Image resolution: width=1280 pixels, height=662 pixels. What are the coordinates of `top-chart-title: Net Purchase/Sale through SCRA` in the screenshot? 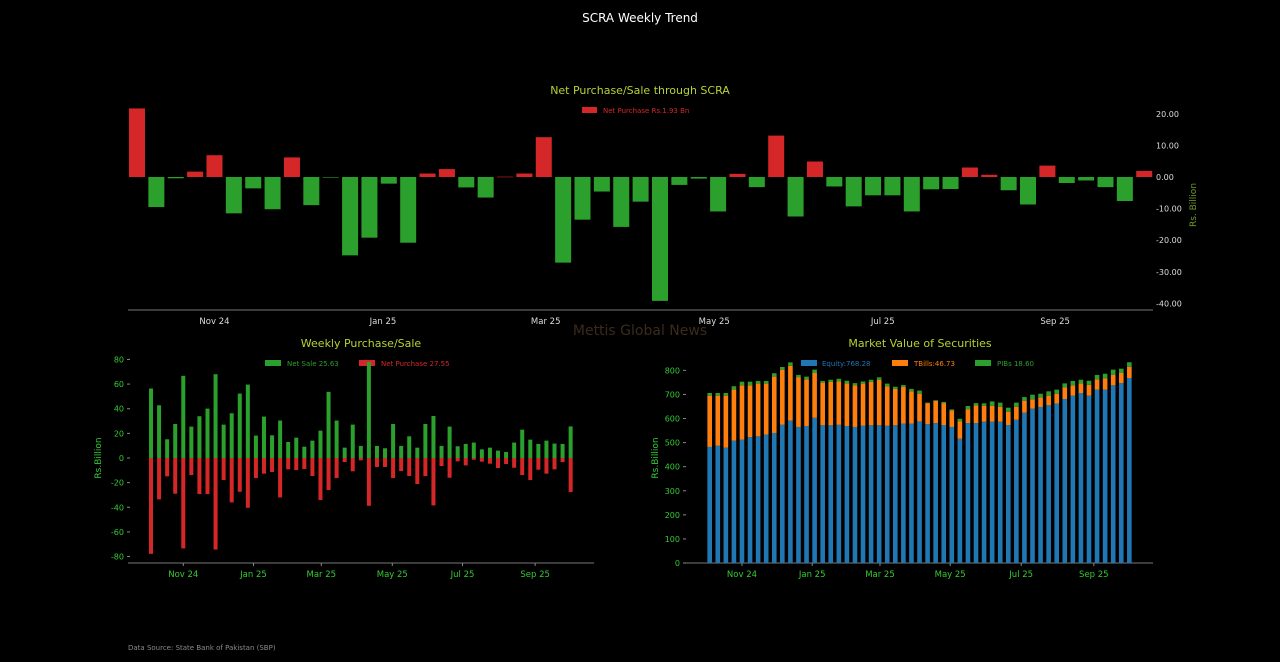 It's located at (640, 90).